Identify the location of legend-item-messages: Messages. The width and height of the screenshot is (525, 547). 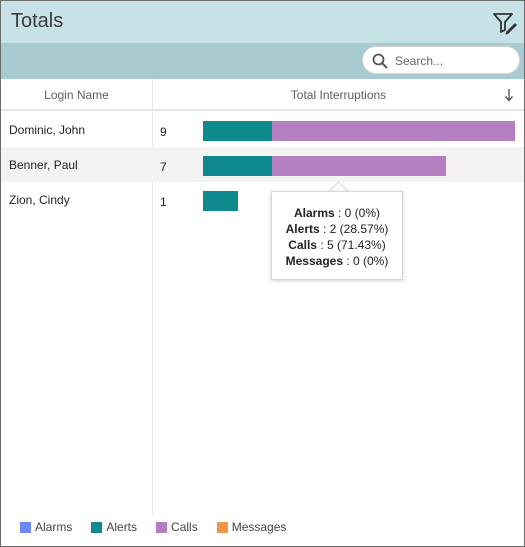
(251, 527).